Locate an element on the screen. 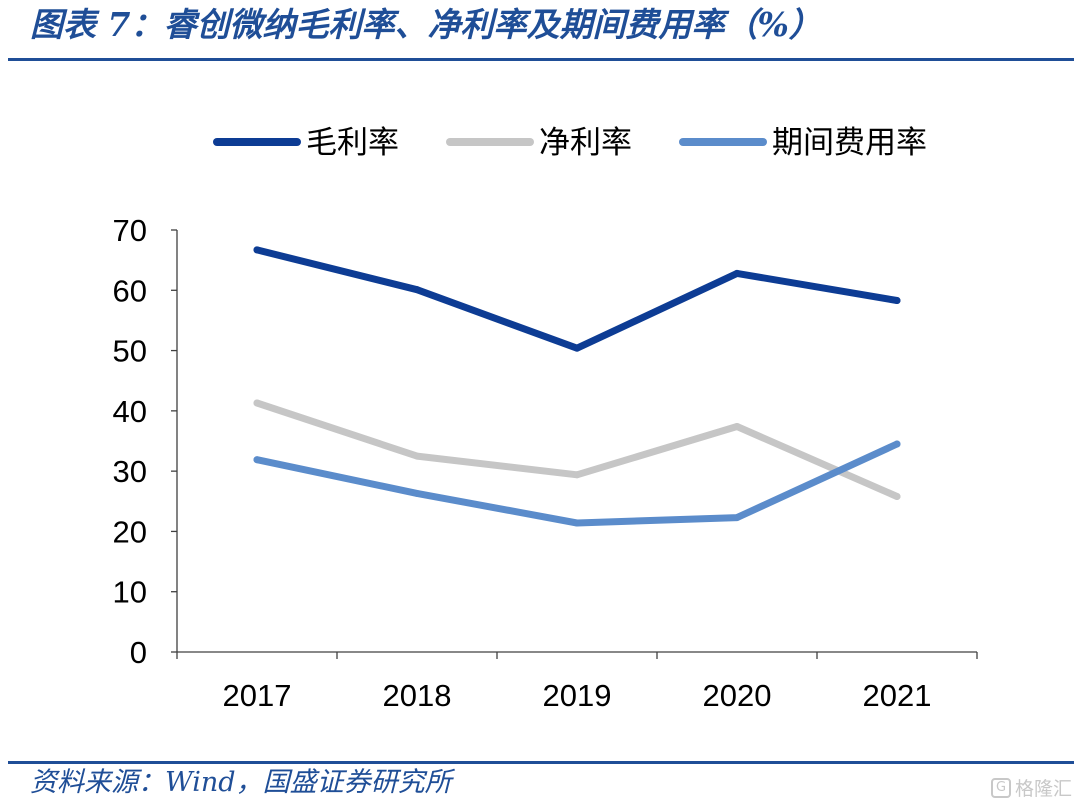 The image size is (1080, 805). x-tick-label: 2018 is located at coordinates (417, 695).